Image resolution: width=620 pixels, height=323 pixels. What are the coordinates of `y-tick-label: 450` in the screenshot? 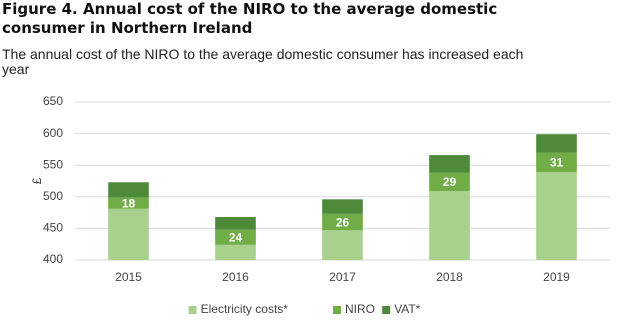 It's located at (53, 228).